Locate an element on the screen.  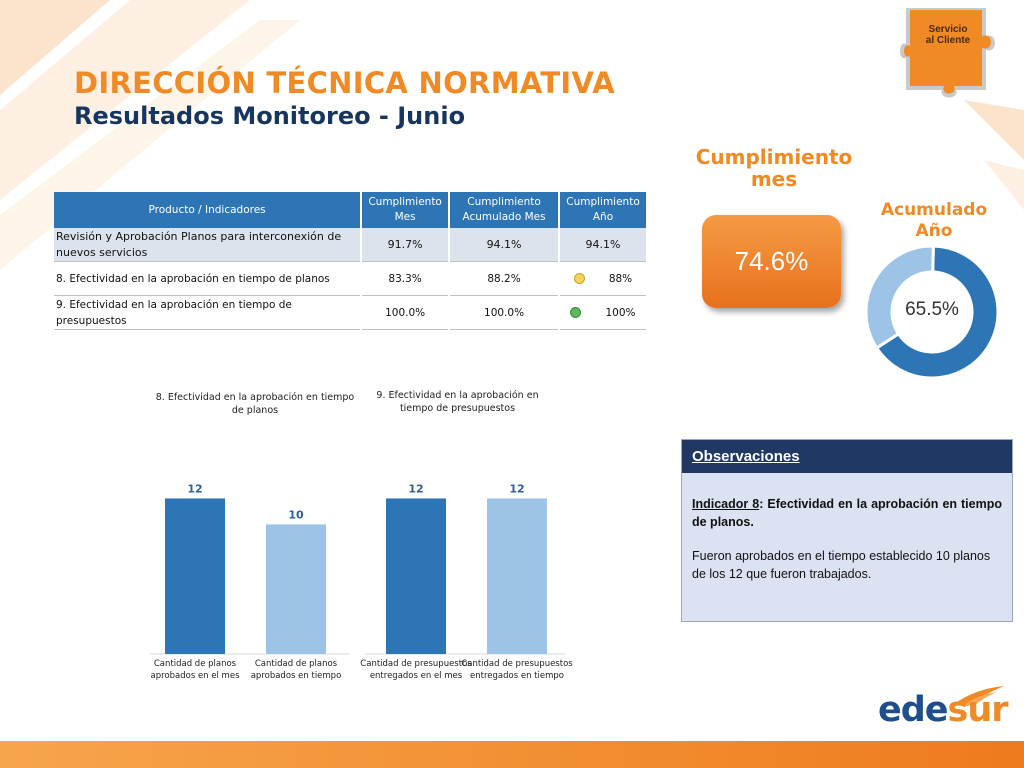
kpi-year-heading-line2: Año is located at coordinates (934, 231).